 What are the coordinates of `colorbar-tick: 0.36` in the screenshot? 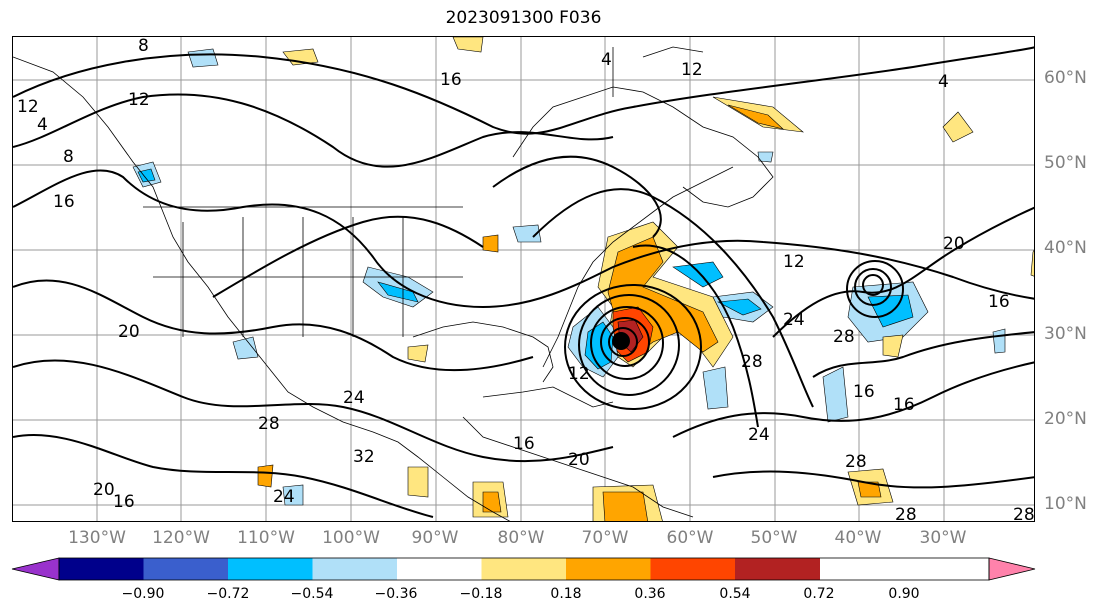 It's located at (650, 594).